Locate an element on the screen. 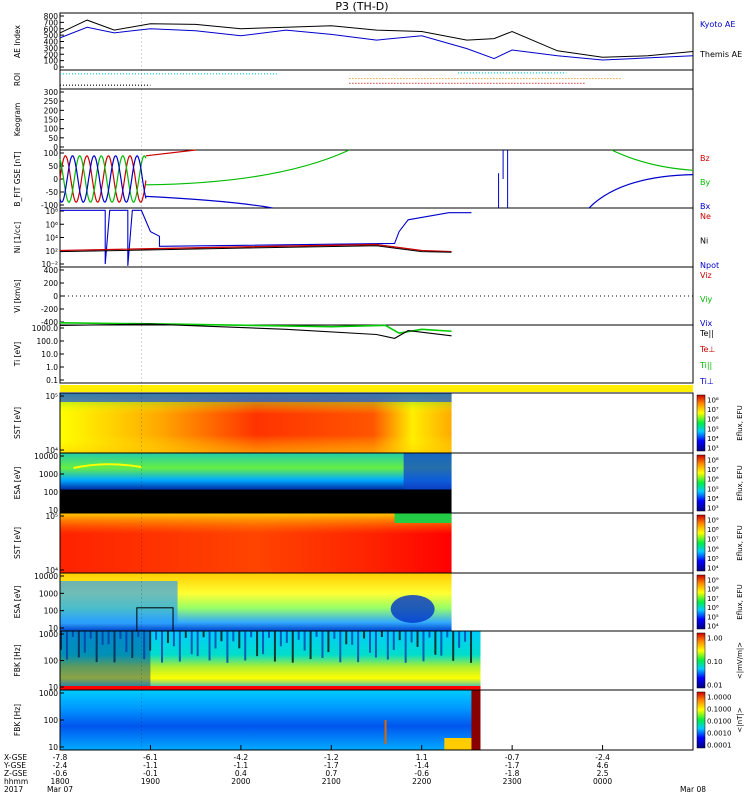 The width and height of the screenshot is (750, 804). velocity-ytick-label: -400 is located at coordinates (49, 322).